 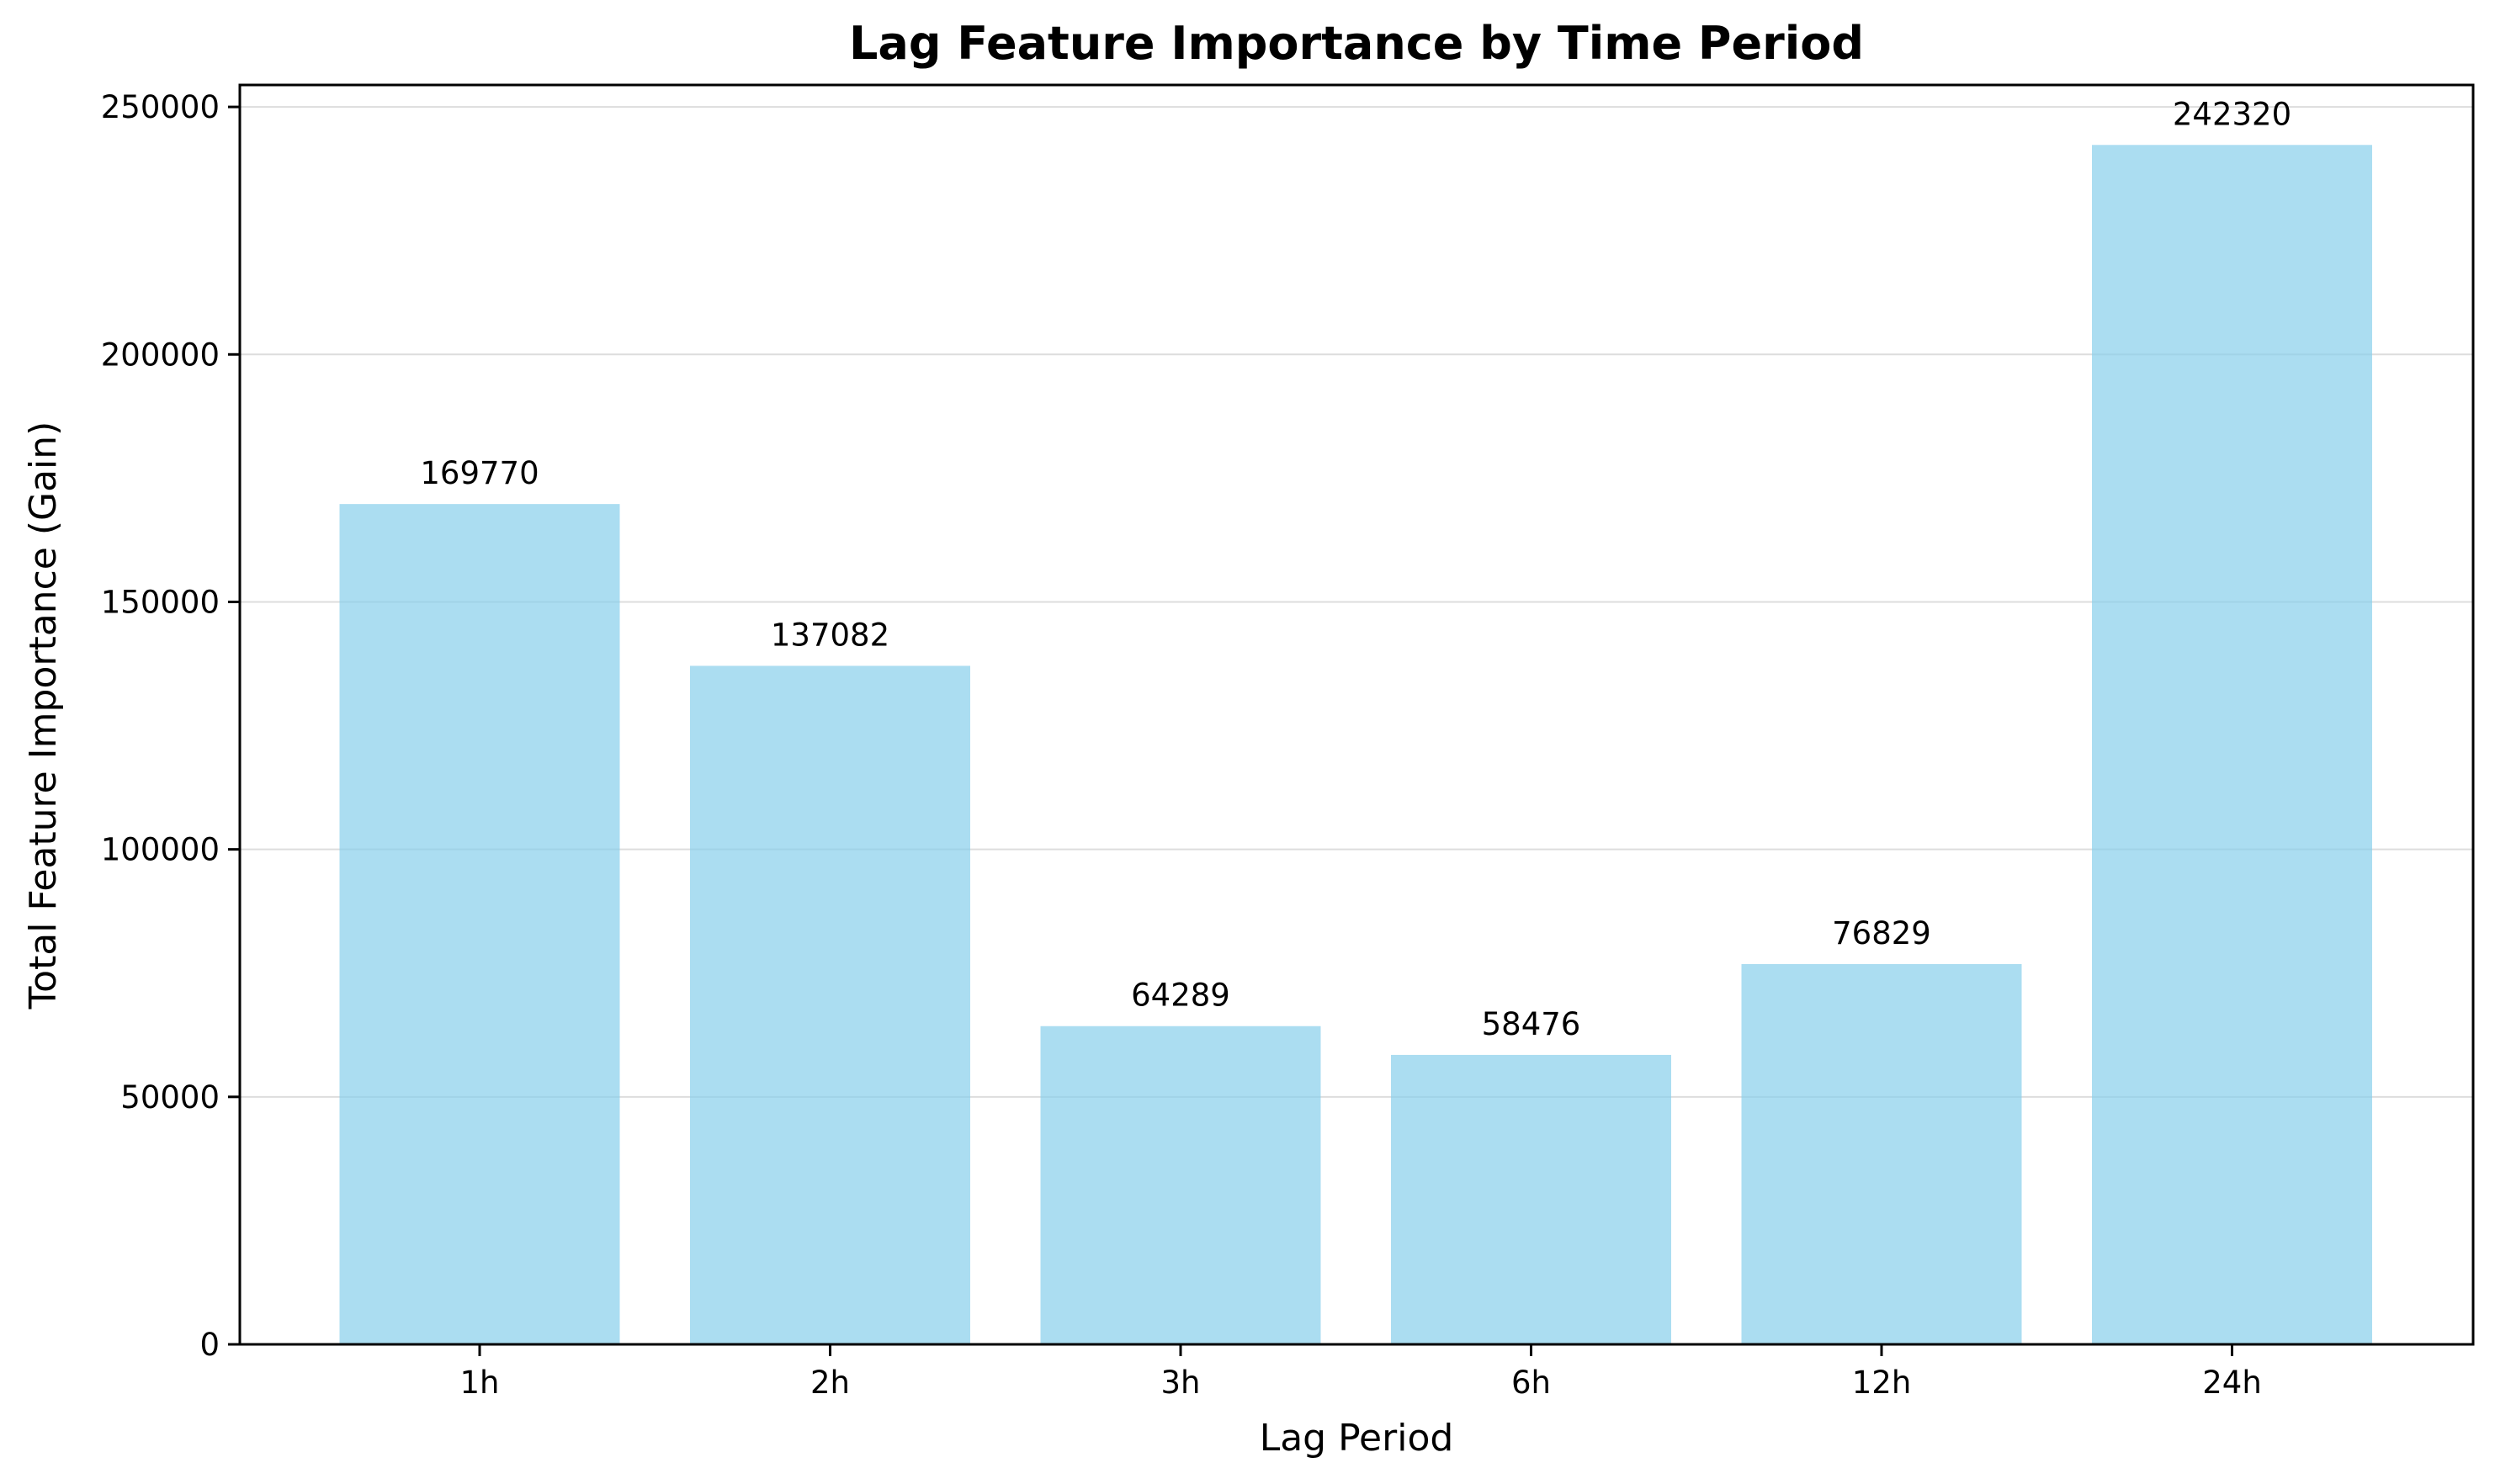 What do you see at coordinates (1531, 1383) in the screenshot?
I see `x-tick-label-6h: 6h` at bounding box center [1531, 1383].